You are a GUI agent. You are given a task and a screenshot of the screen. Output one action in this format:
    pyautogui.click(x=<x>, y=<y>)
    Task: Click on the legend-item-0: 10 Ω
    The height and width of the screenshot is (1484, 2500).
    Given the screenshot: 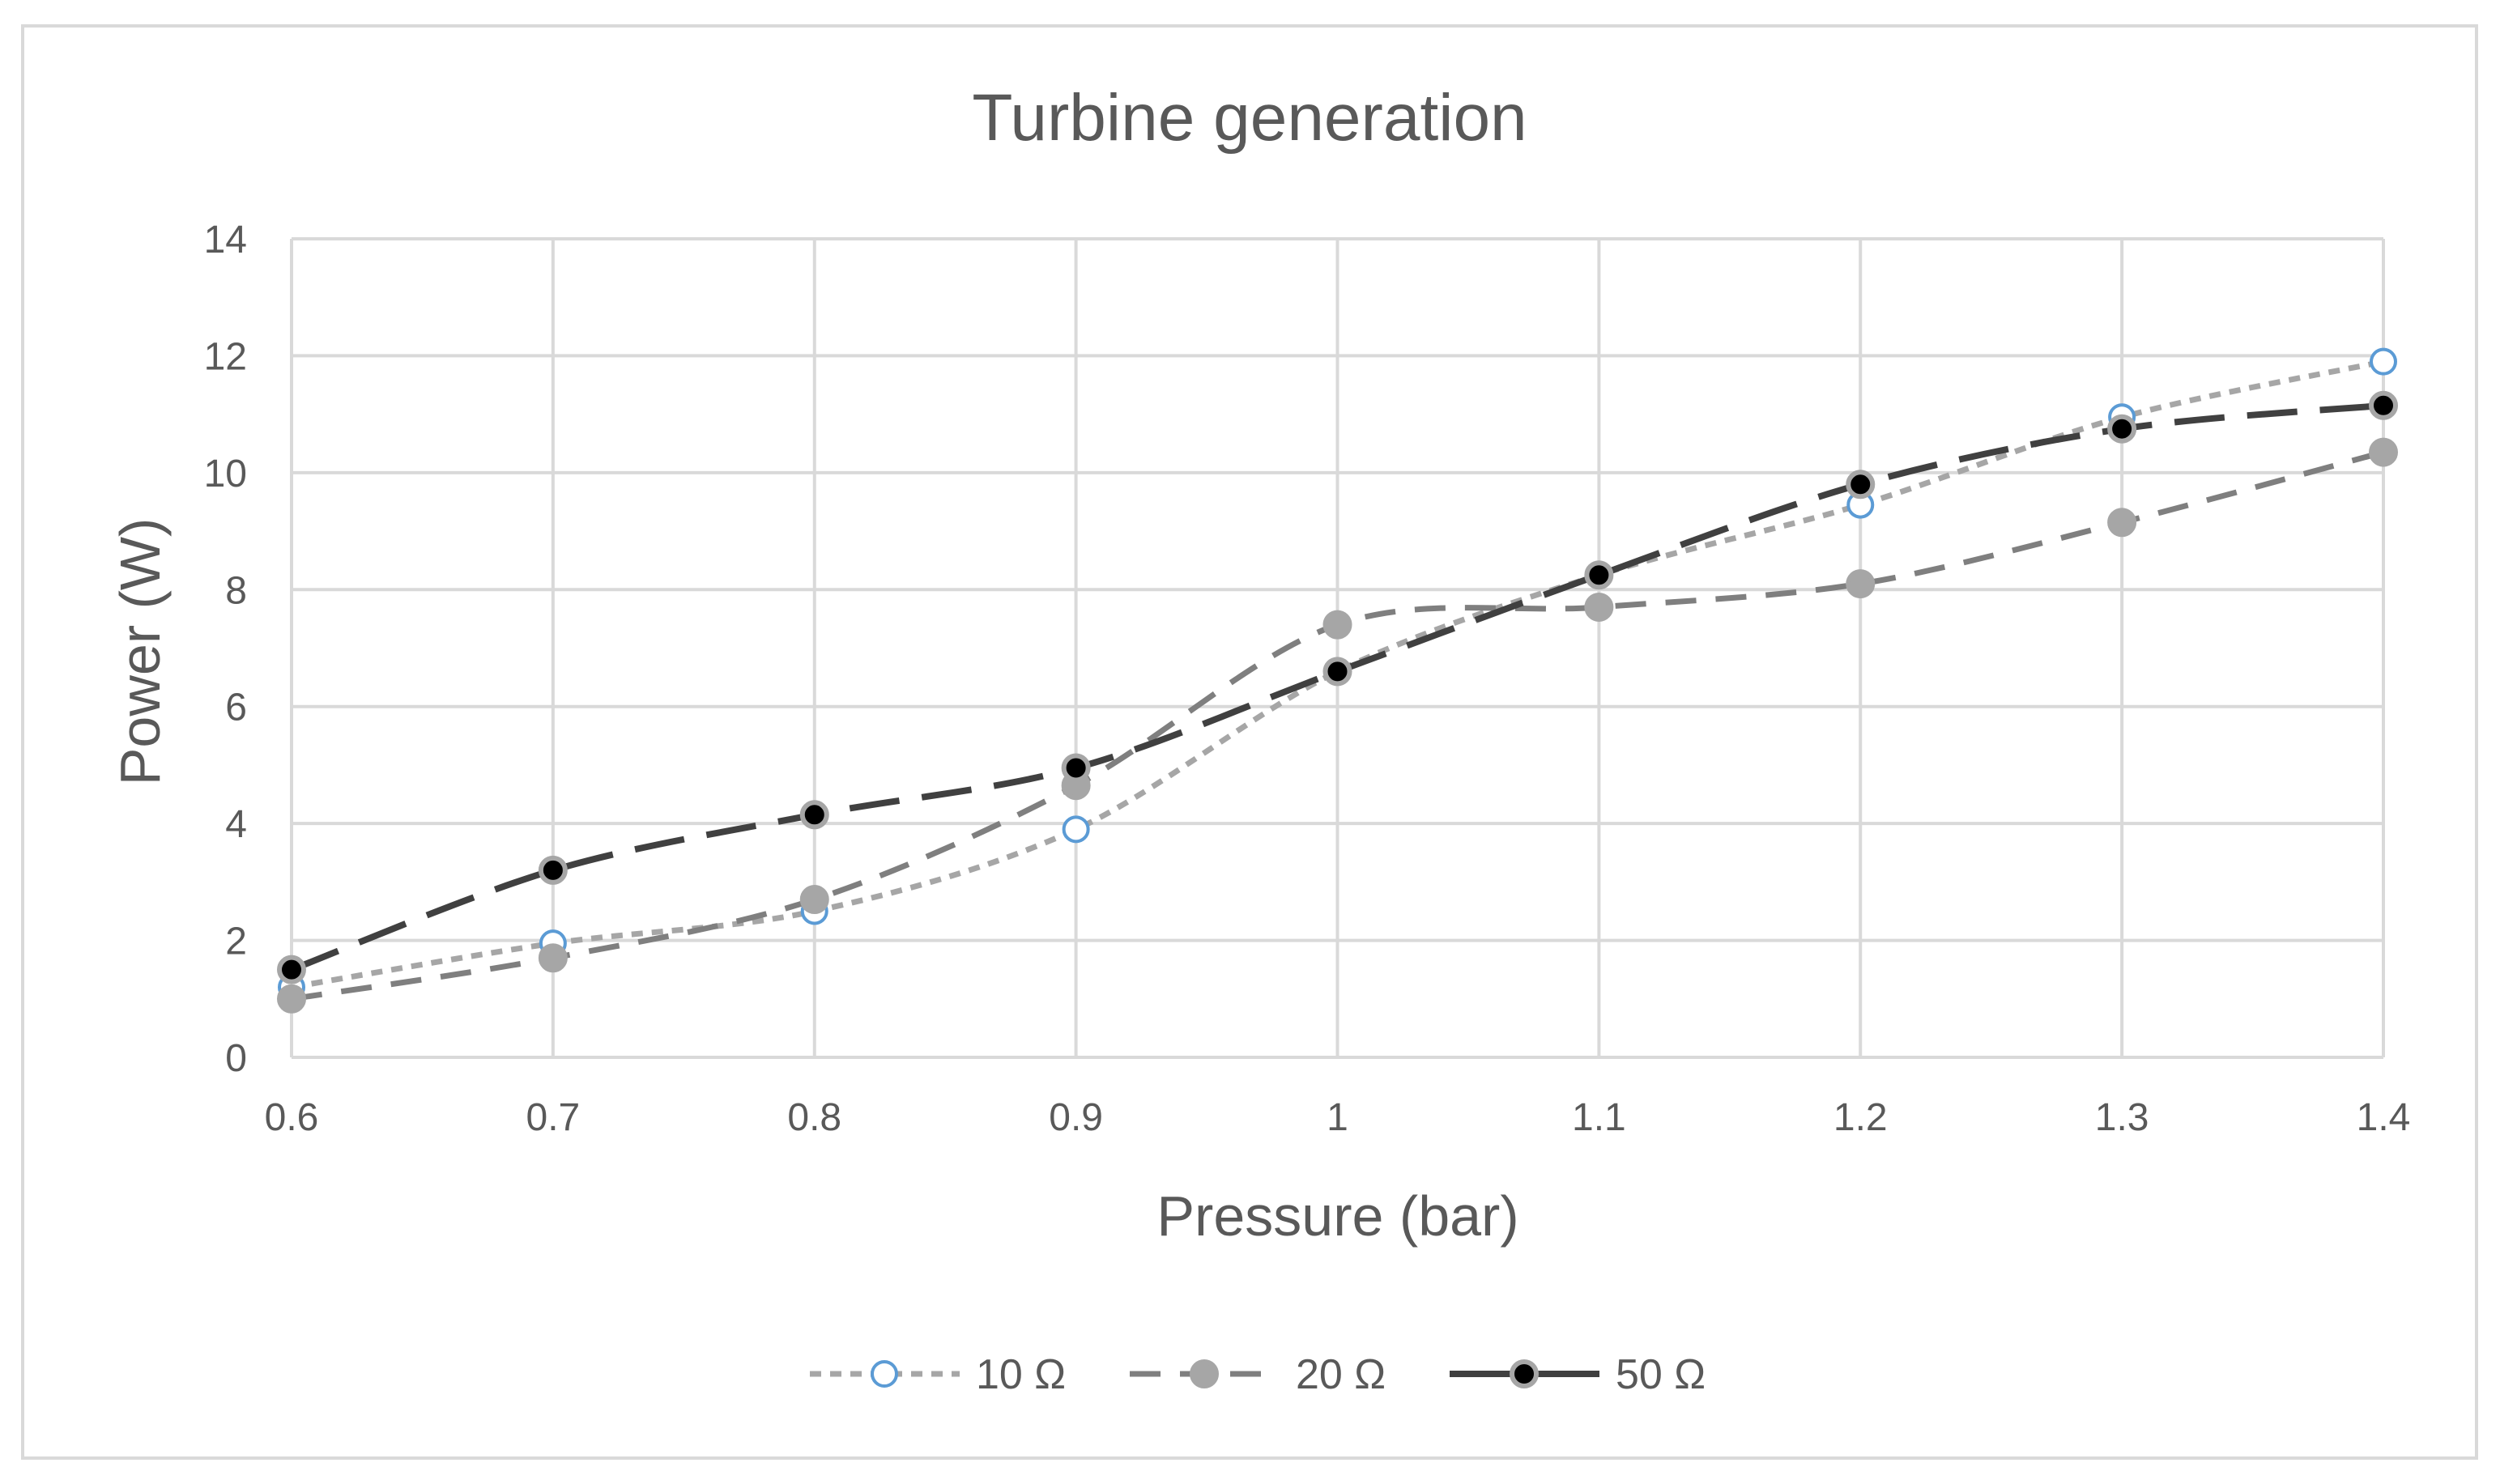 What is the action you would take?
    pyautogui.click(x=938, y=1374)
    